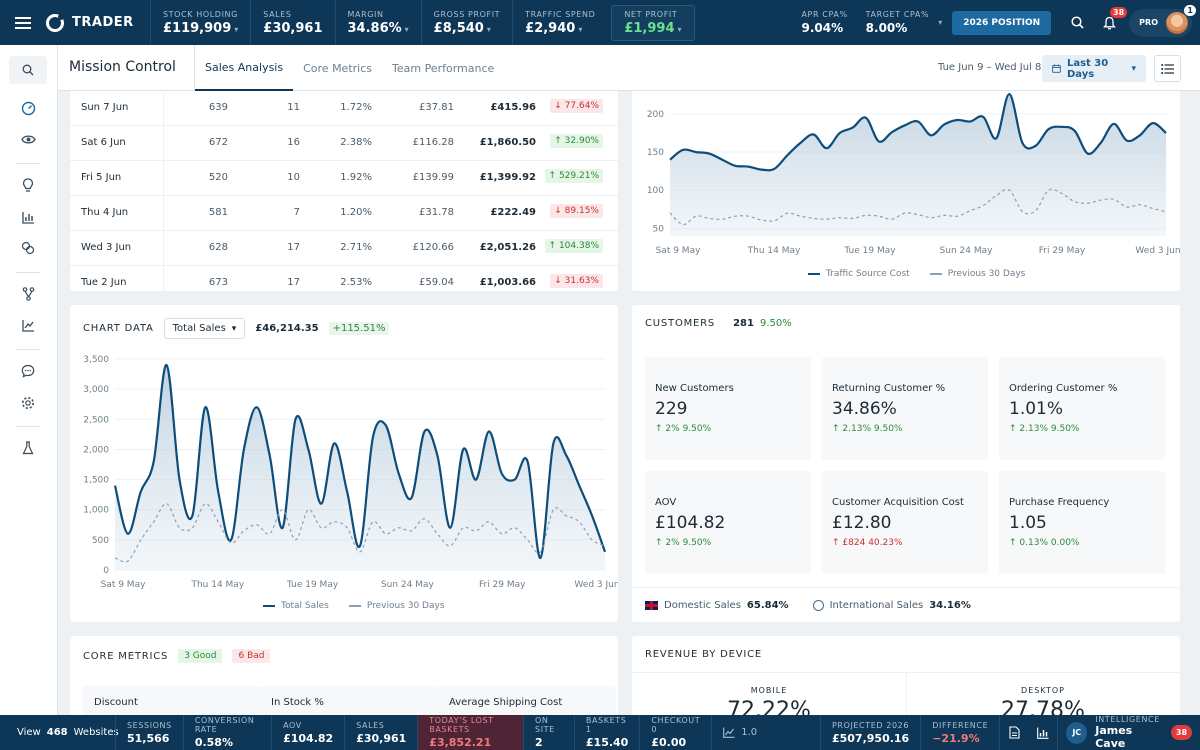  What do you see at coordinates (23, 22) in the screenshot?
I see `menu-icon` at bounding box center [23, 22].